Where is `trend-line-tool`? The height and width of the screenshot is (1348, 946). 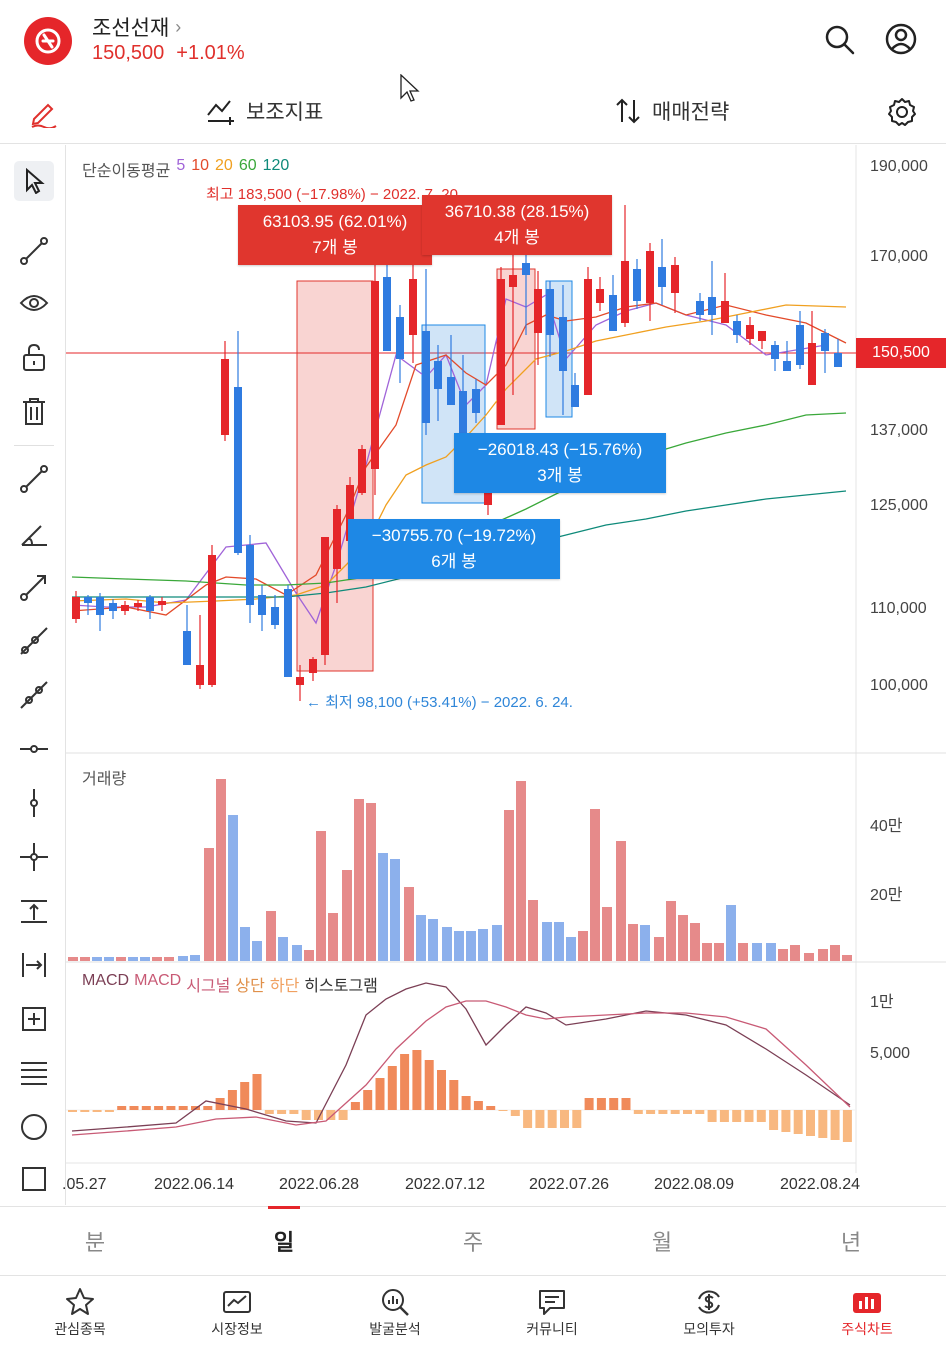 trend-line-tool is located at coordinates (34, 479).